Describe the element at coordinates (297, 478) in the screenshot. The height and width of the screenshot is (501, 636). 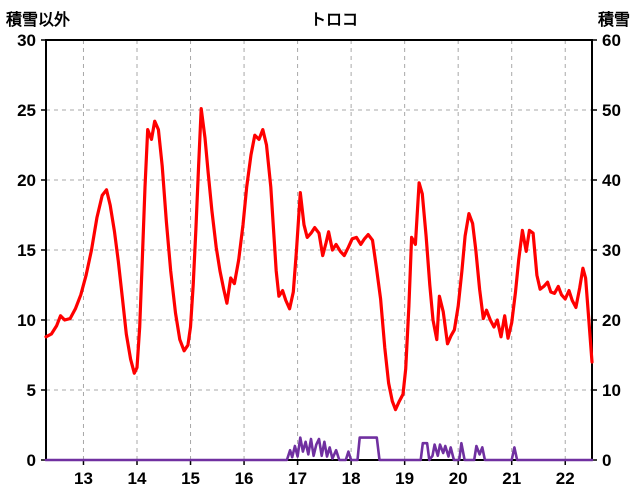
I see `x-axis-tick-label: 17` at that location.